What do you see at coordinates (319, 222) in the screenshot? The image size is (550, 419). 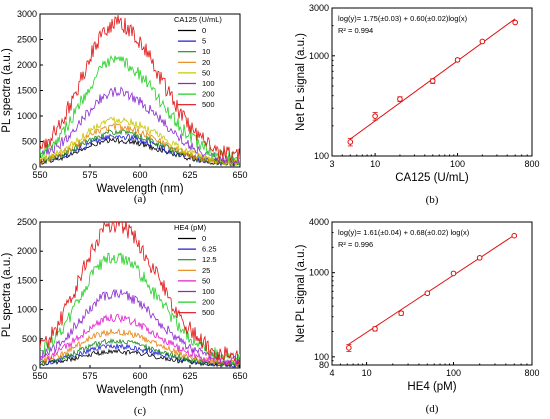 I see `y-tick-label: 4000` at bounding box center [319, 222].